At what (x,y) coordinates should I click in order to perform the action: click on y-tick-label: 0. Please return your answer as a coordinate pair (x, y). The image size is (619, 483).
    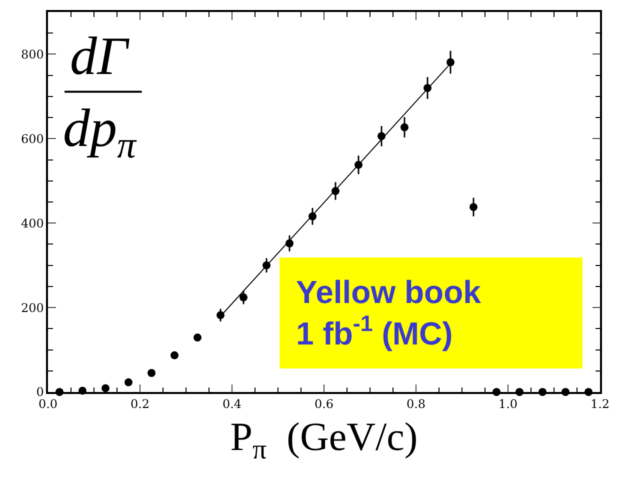
    Looking at the image, I should click on (40, 392).